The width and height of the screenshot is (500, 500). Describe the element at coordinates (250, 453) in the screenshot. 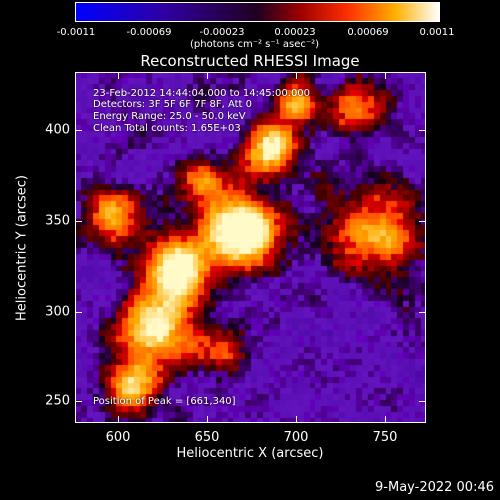

I see `x-axis-label: Heliocentric X (arcsec)` at that location.